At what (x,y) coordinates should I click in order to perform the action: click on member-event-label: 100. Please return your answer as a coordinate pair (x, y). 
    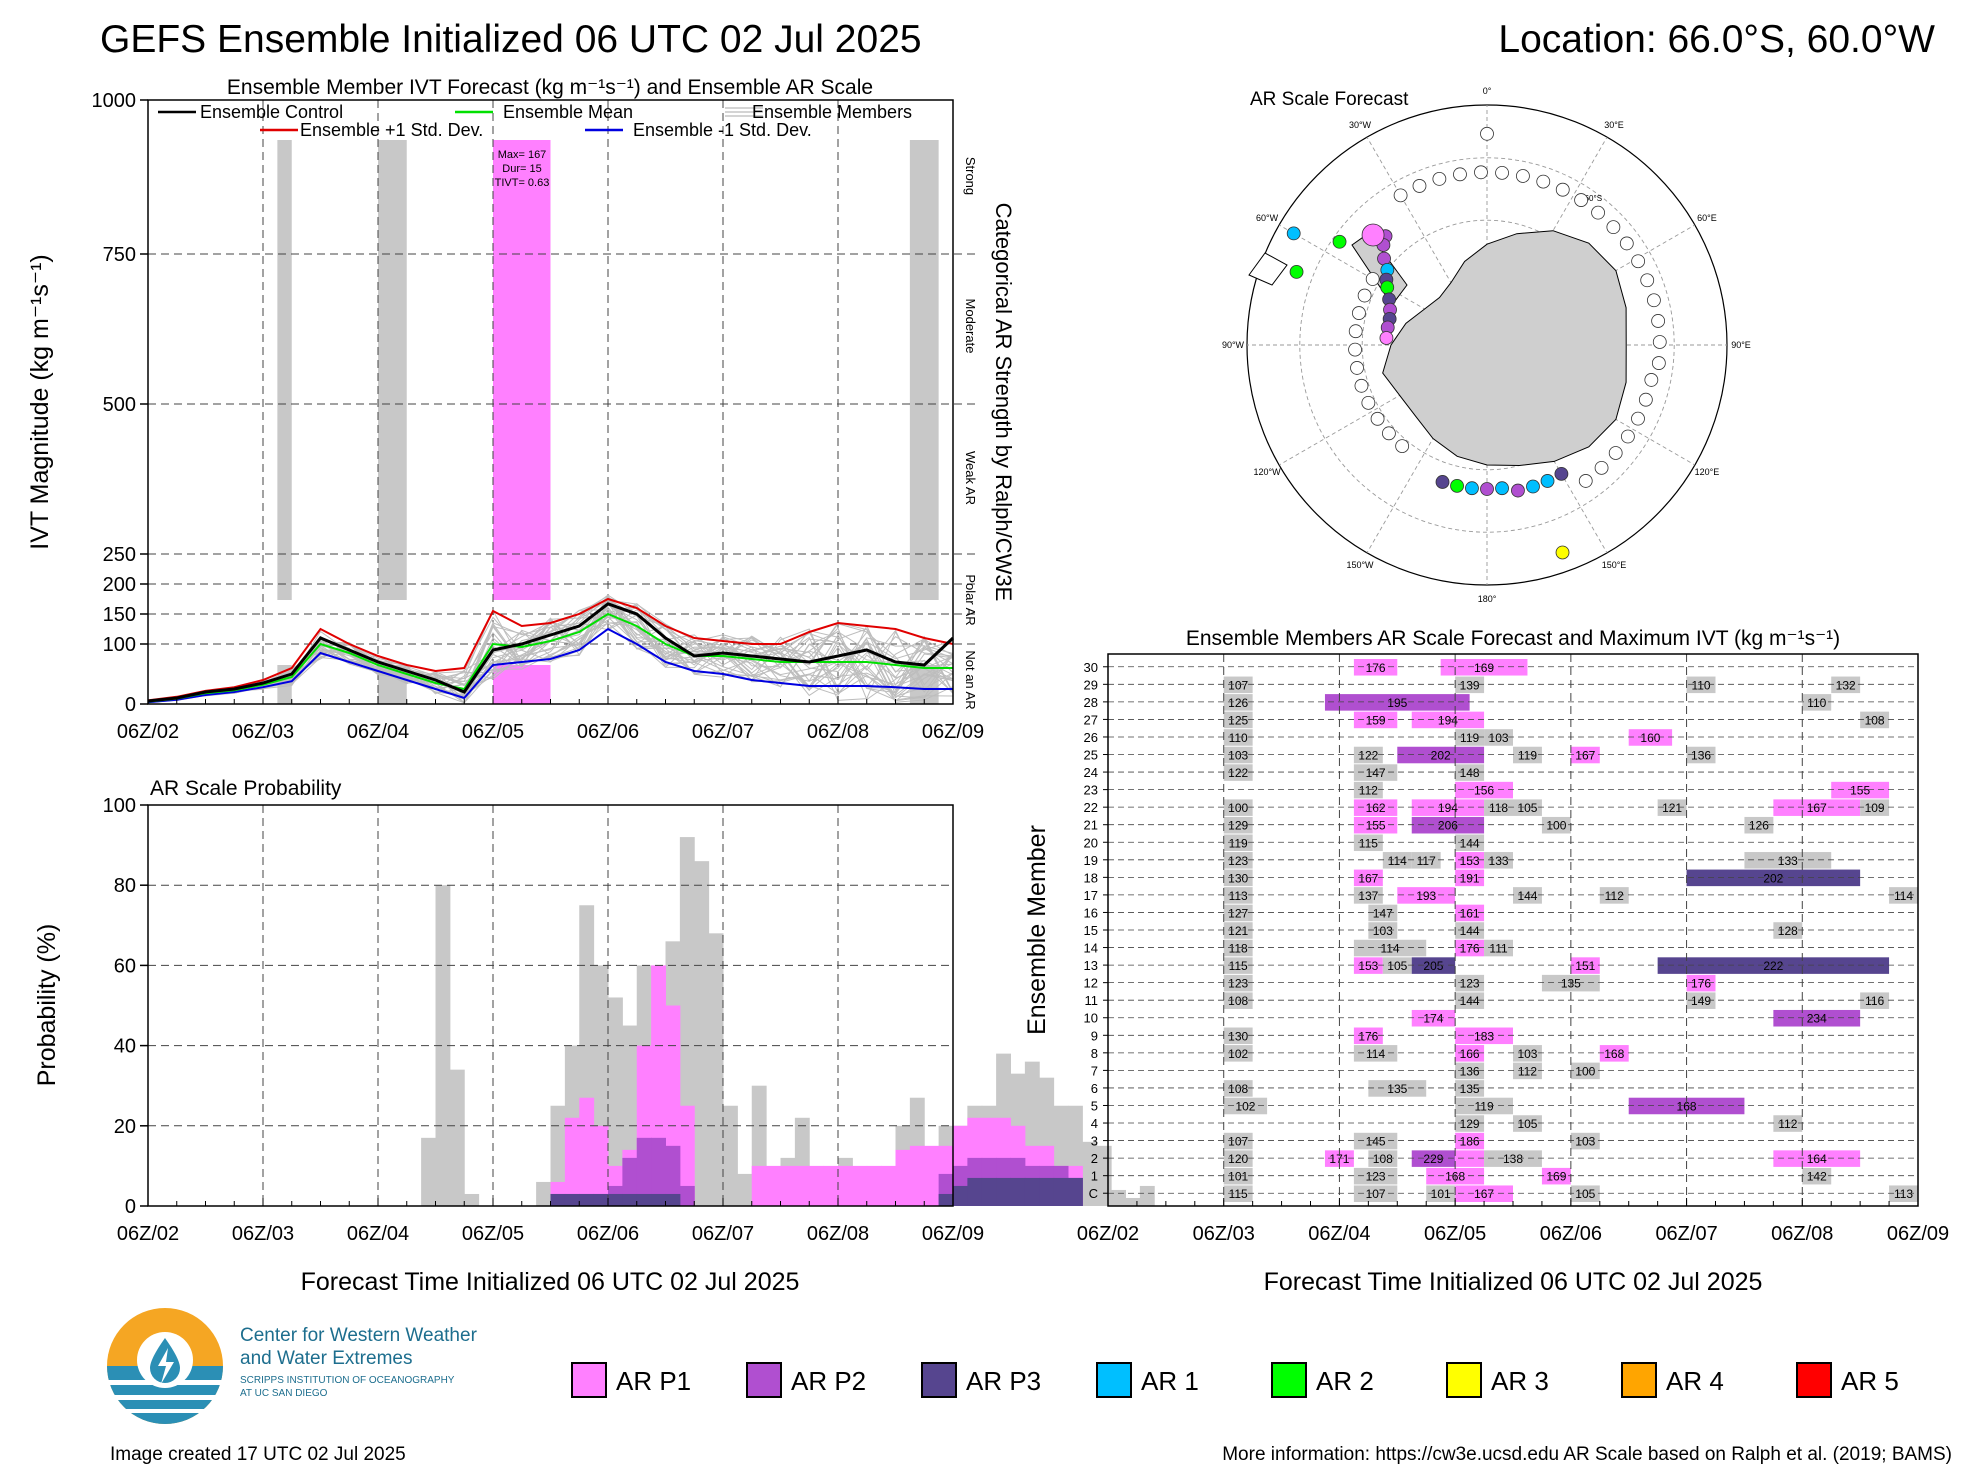
    Looking at the image, I should click on (1585, 1071).